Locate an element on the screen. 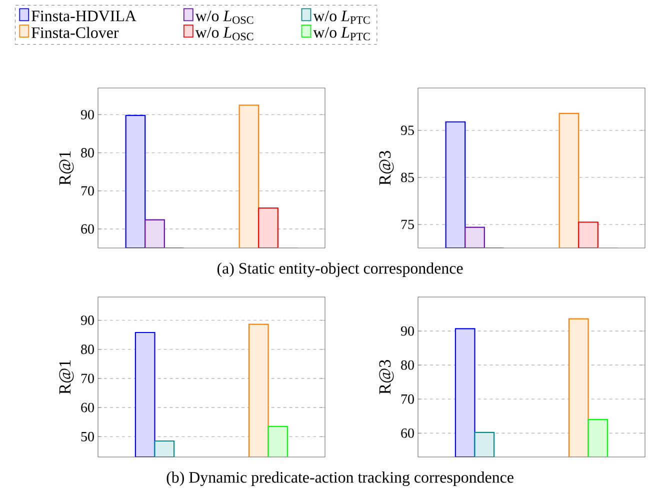  y-tick-label: 95 is located at coordinates (407, 131).